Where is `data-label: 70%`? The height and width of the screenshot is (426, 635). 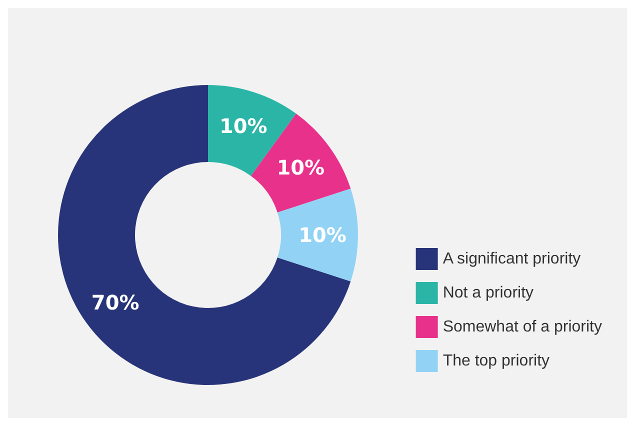 data-label: 70% is located at coordinates (115, 302).